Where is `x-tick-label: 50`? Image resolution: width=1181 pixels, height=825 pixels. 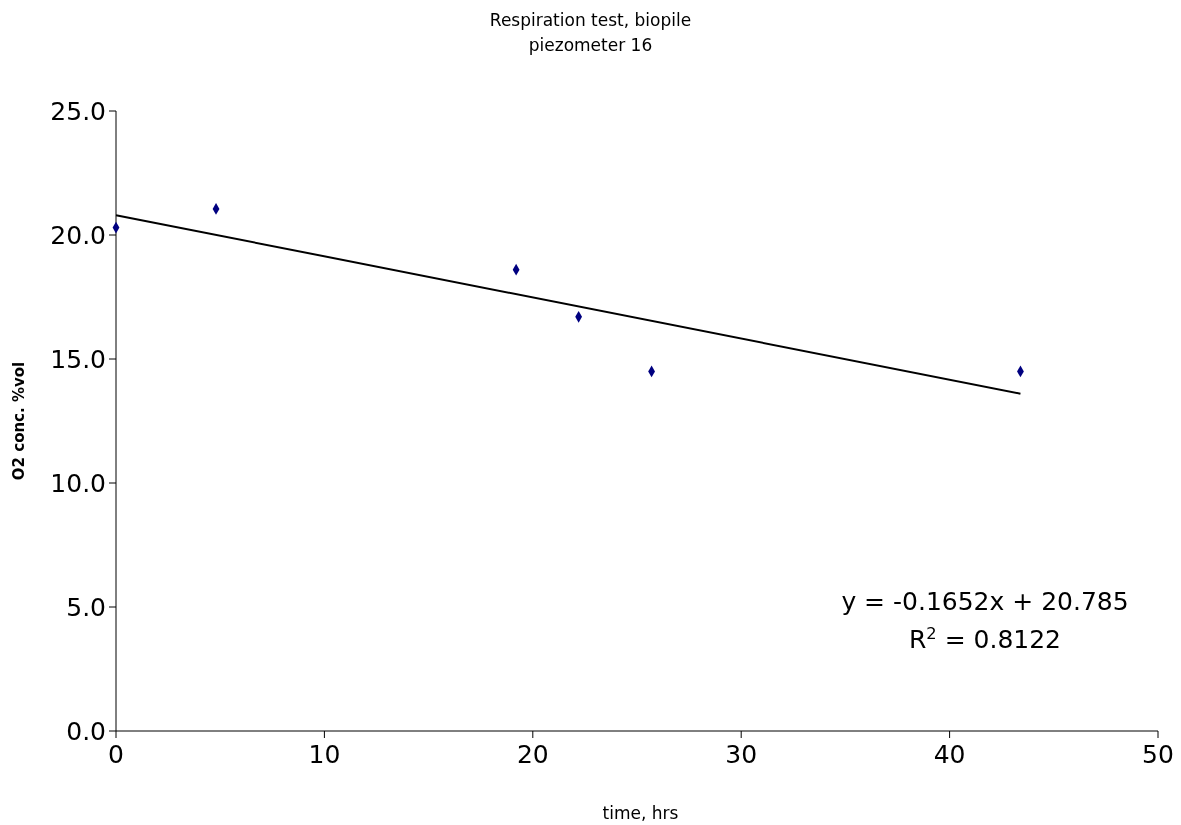 x-tick-label: 50 is located at coordinates (1158, 754).